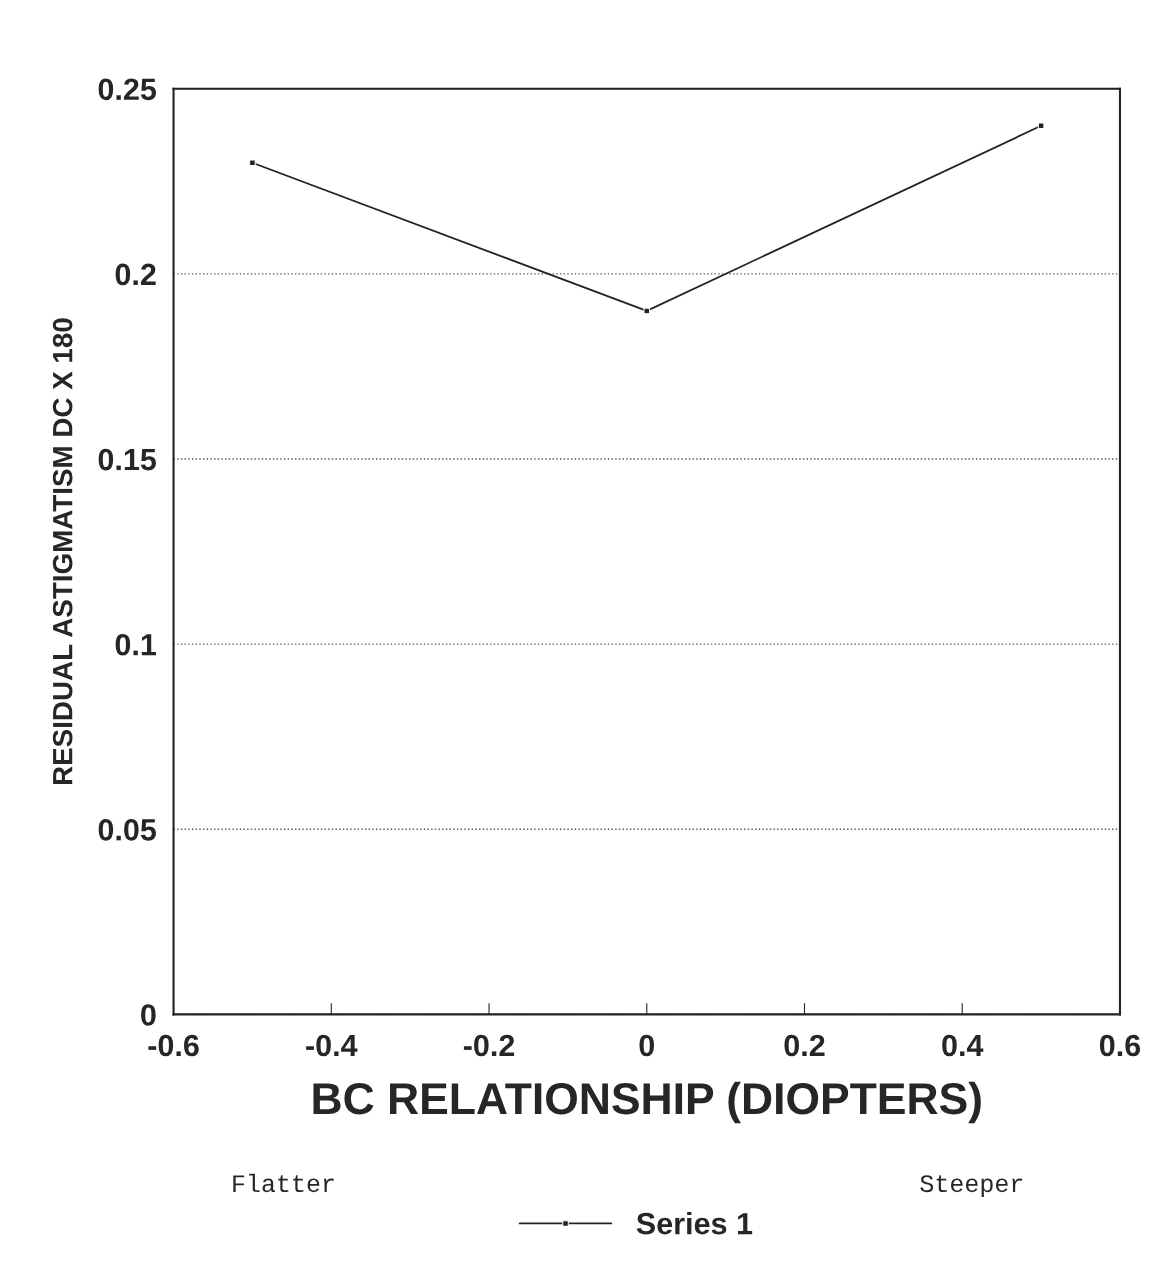  What do you see at coordinates (127, 830) in the screenshot?
I see `y-tick-label: 0.05` at bounding box center [127, 830].